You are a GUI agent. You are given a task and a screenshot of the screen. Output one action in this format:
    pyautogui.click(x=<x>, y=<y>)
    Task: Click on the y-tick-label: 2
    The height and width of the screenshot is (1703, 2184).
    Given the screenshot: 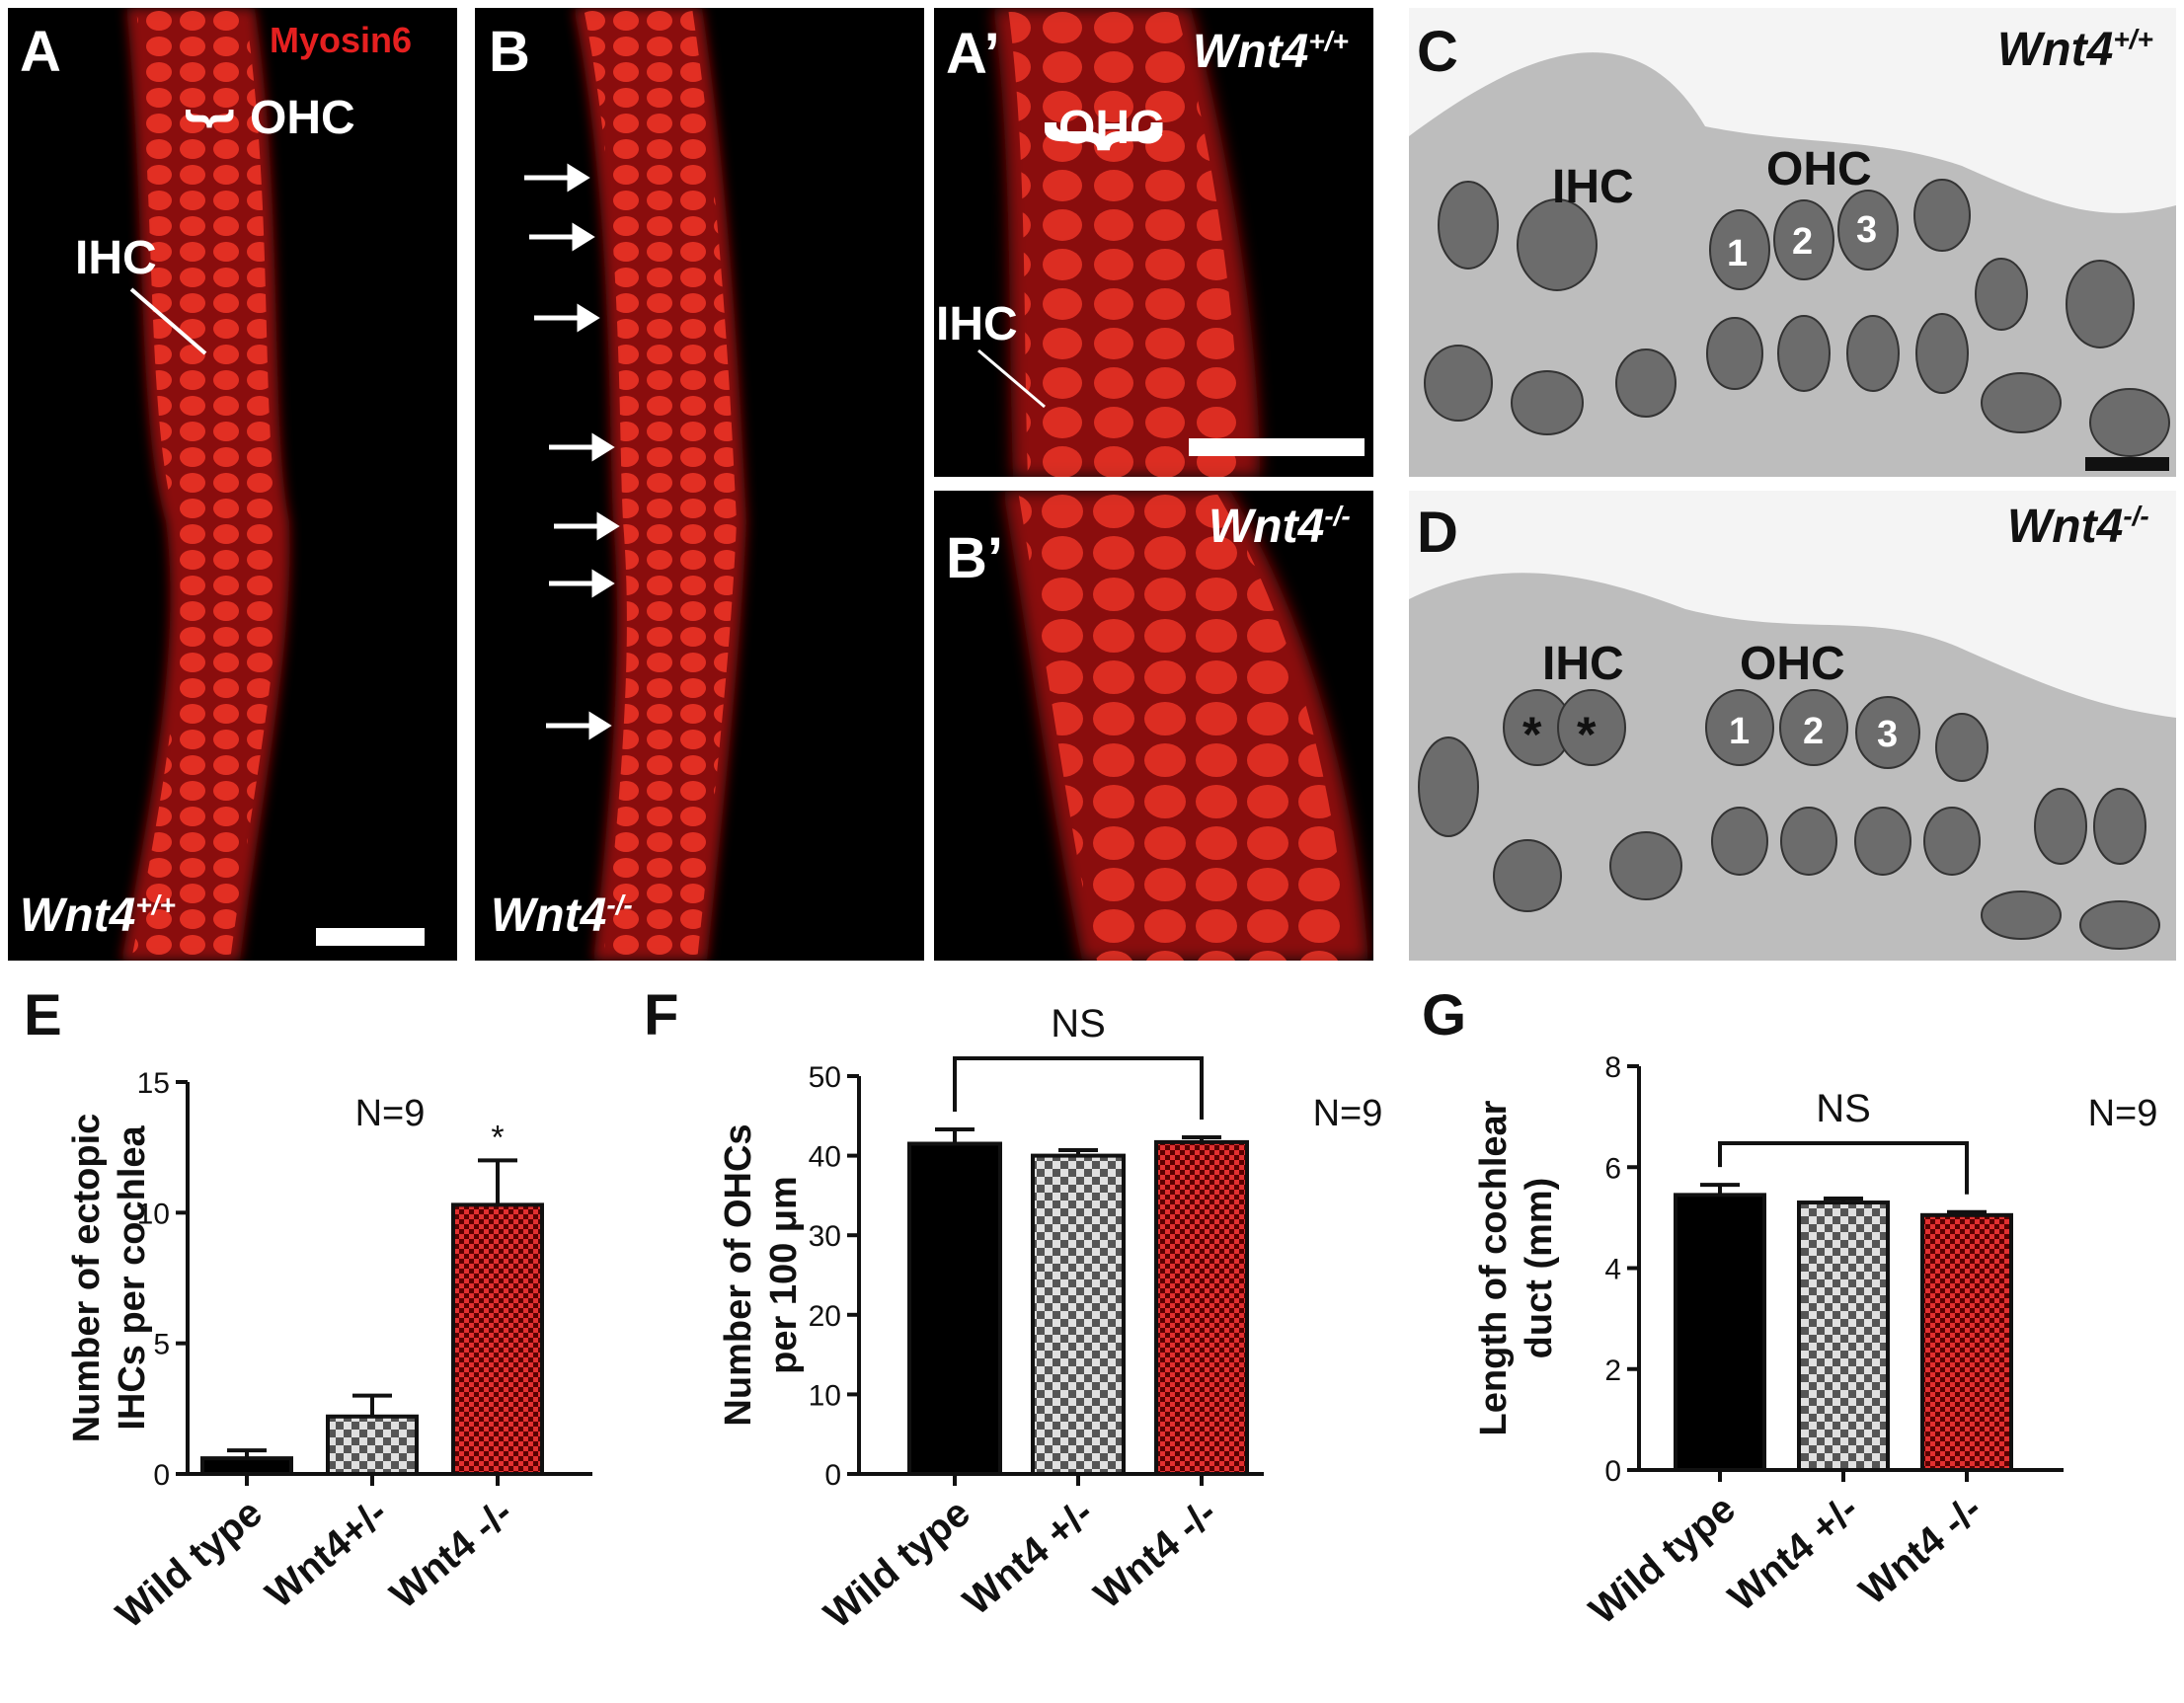 What is the action you would take?
    pyautogui.click(x=1612, y=1371)
    